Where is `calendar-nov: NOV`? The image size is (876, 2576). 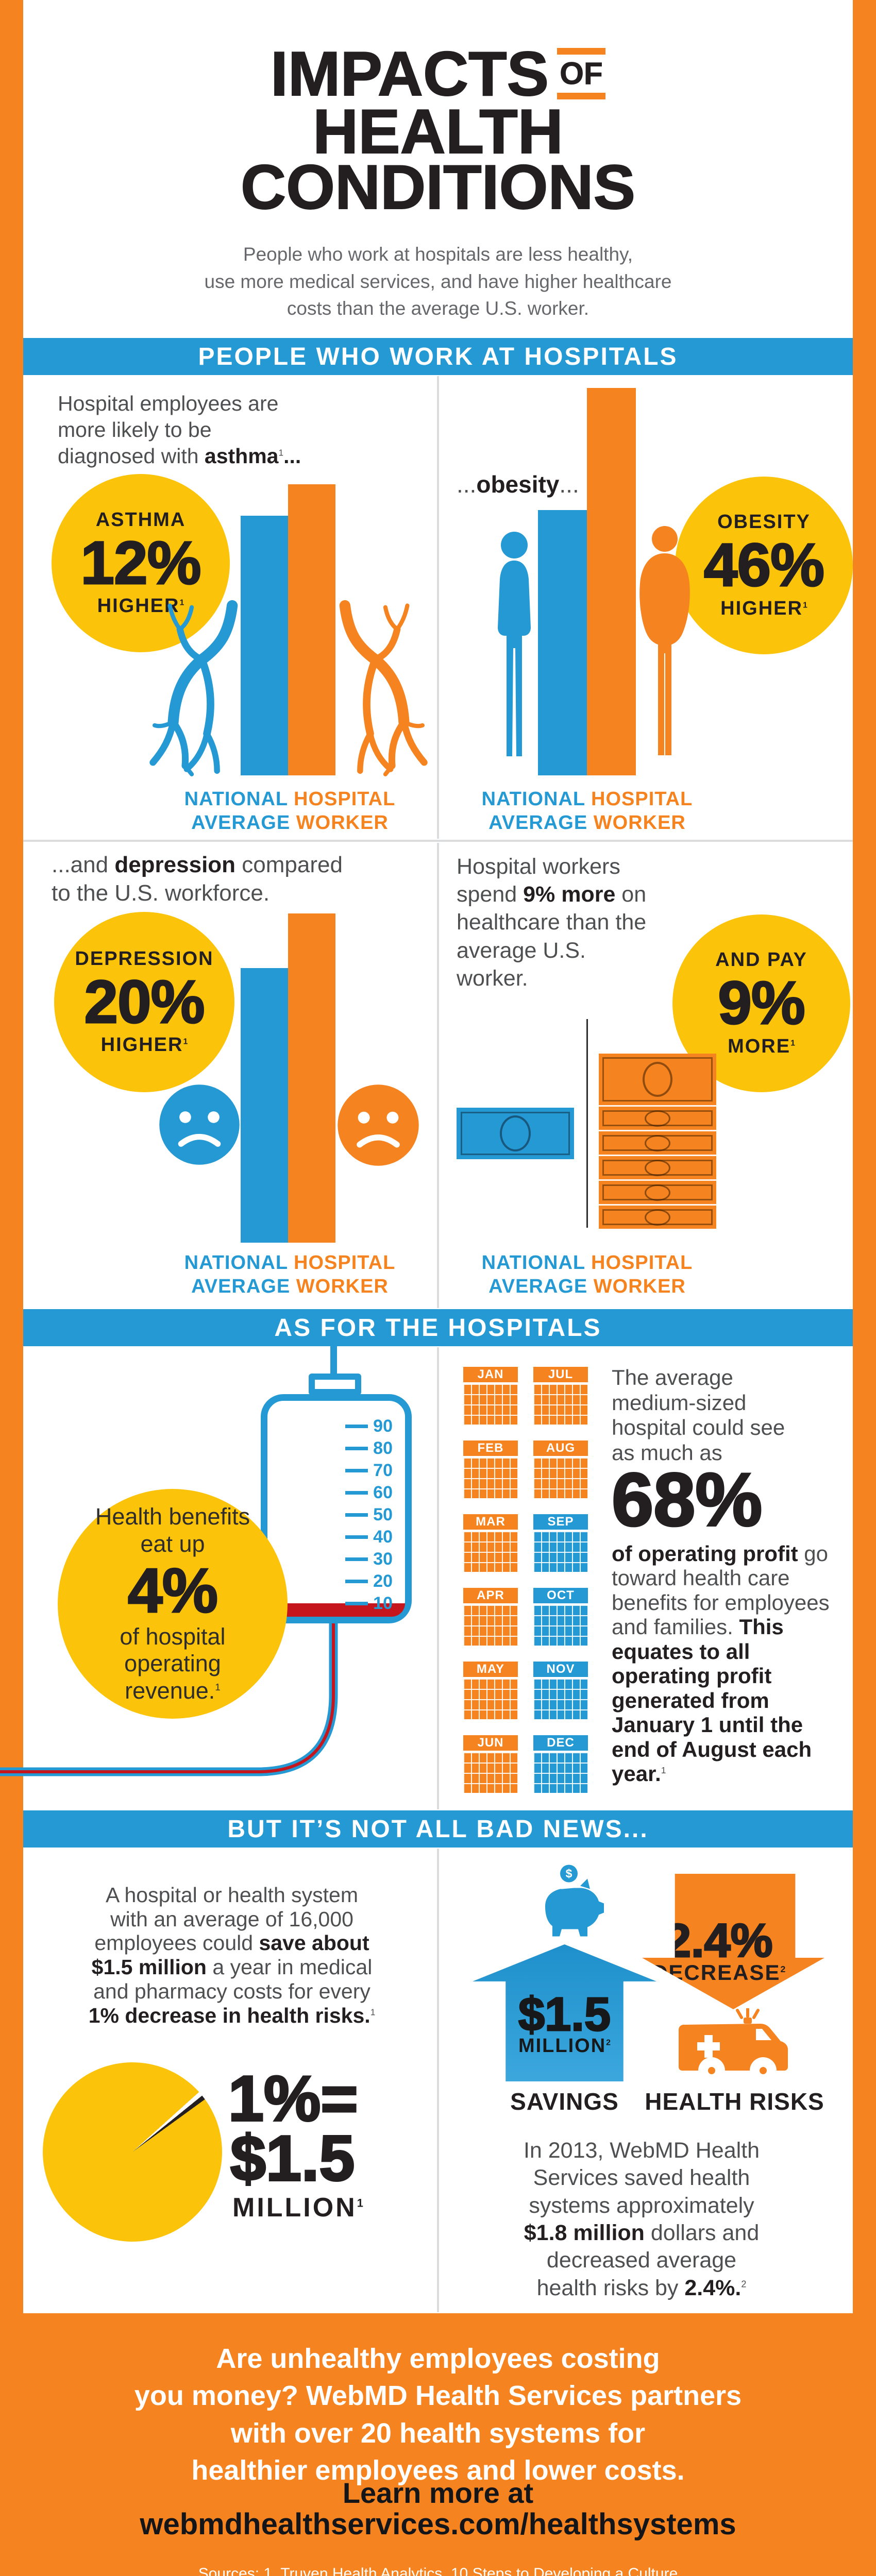
calendar-nov: NOV is located at coordinates (560, 1690).